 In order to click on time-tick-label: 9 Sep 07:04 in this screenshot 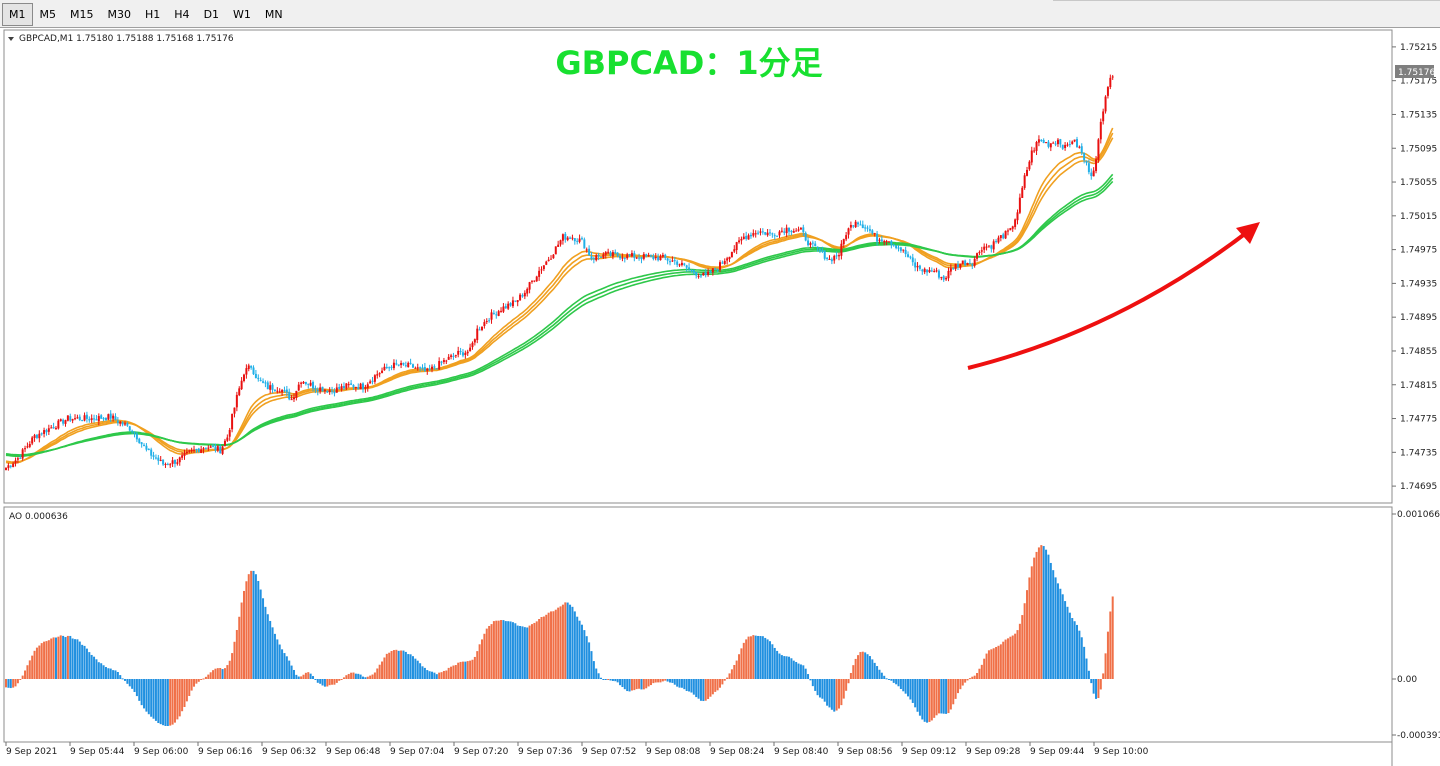, I will do `click(417, 752)`.